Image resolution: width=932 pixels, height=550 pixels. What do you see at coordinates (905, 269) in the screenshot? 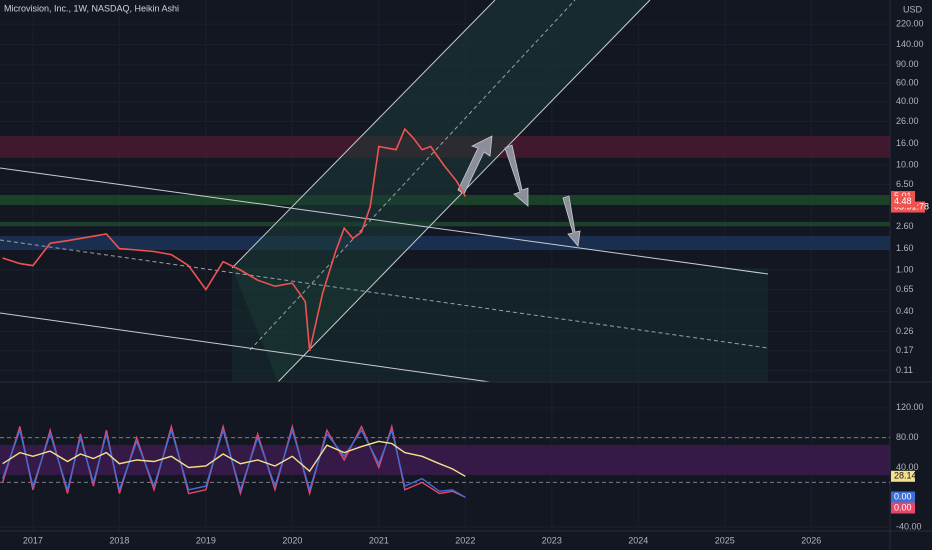
I see `y-tick-label: 1.00` at bounding box center [905, 269].